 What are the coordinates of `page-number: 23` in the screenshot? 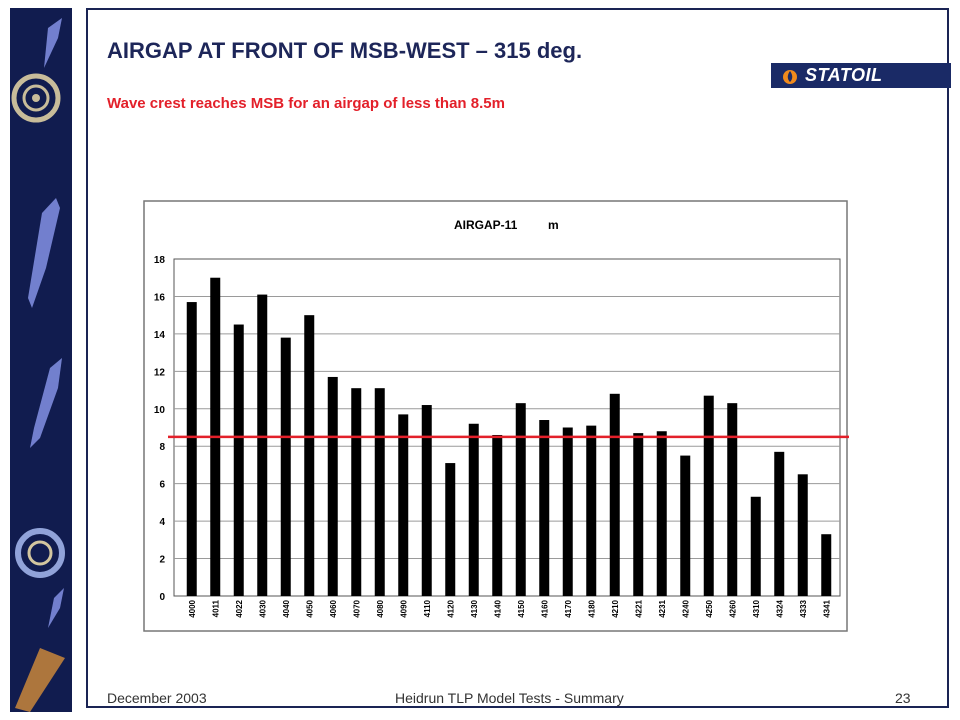 It's located at (903, 698).